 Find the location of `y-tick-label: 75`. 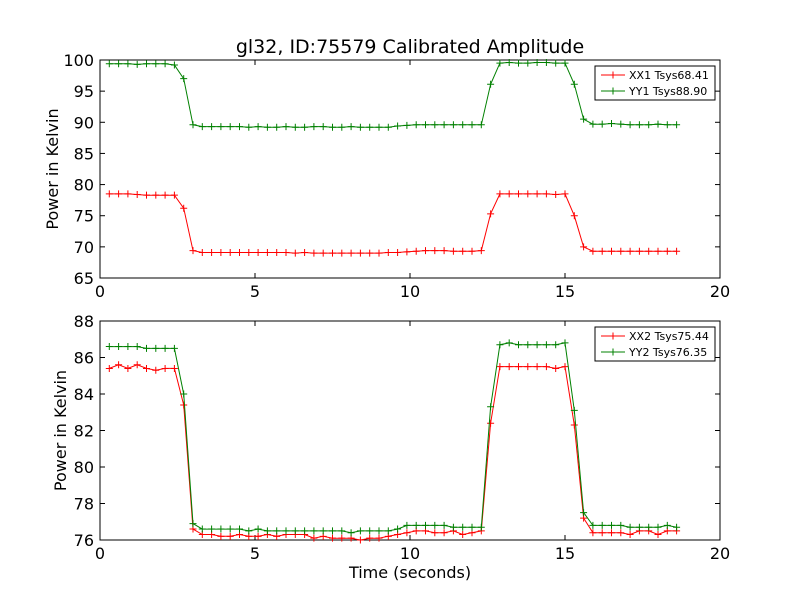

y-tick-label: 75 is located at coordinates (84, 216).